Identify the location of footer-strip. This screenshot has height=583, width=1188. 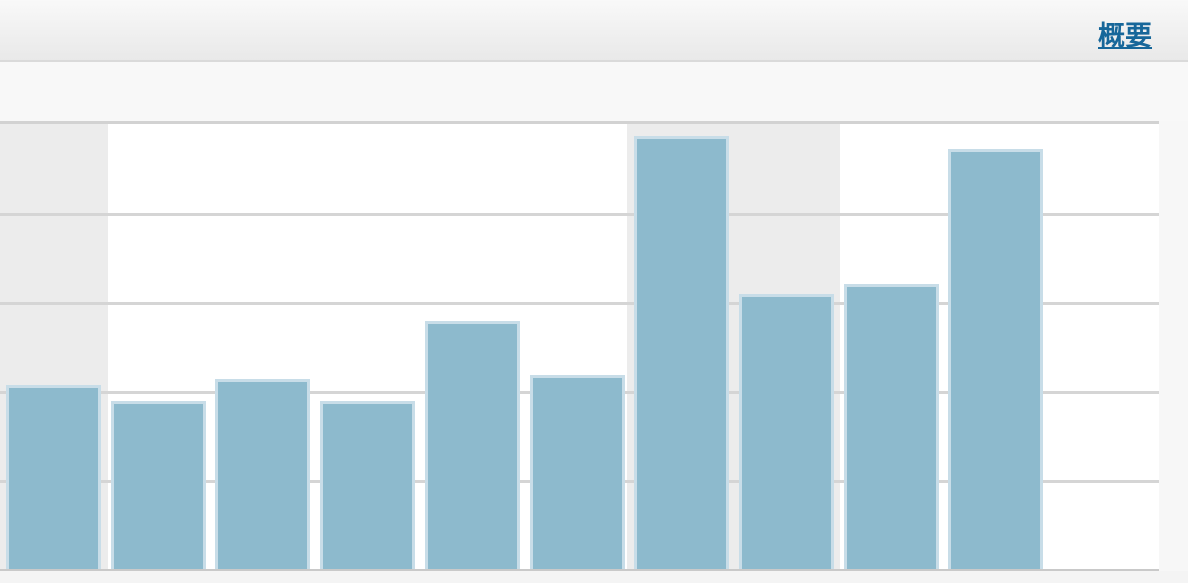
(594, 577).